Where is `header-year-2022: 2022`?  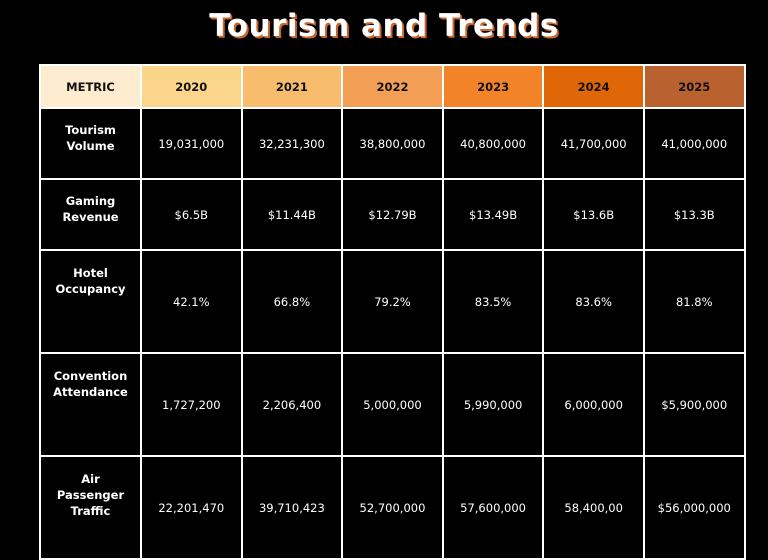
header-year-2022: 2022 is located at coordinates (392, 86).